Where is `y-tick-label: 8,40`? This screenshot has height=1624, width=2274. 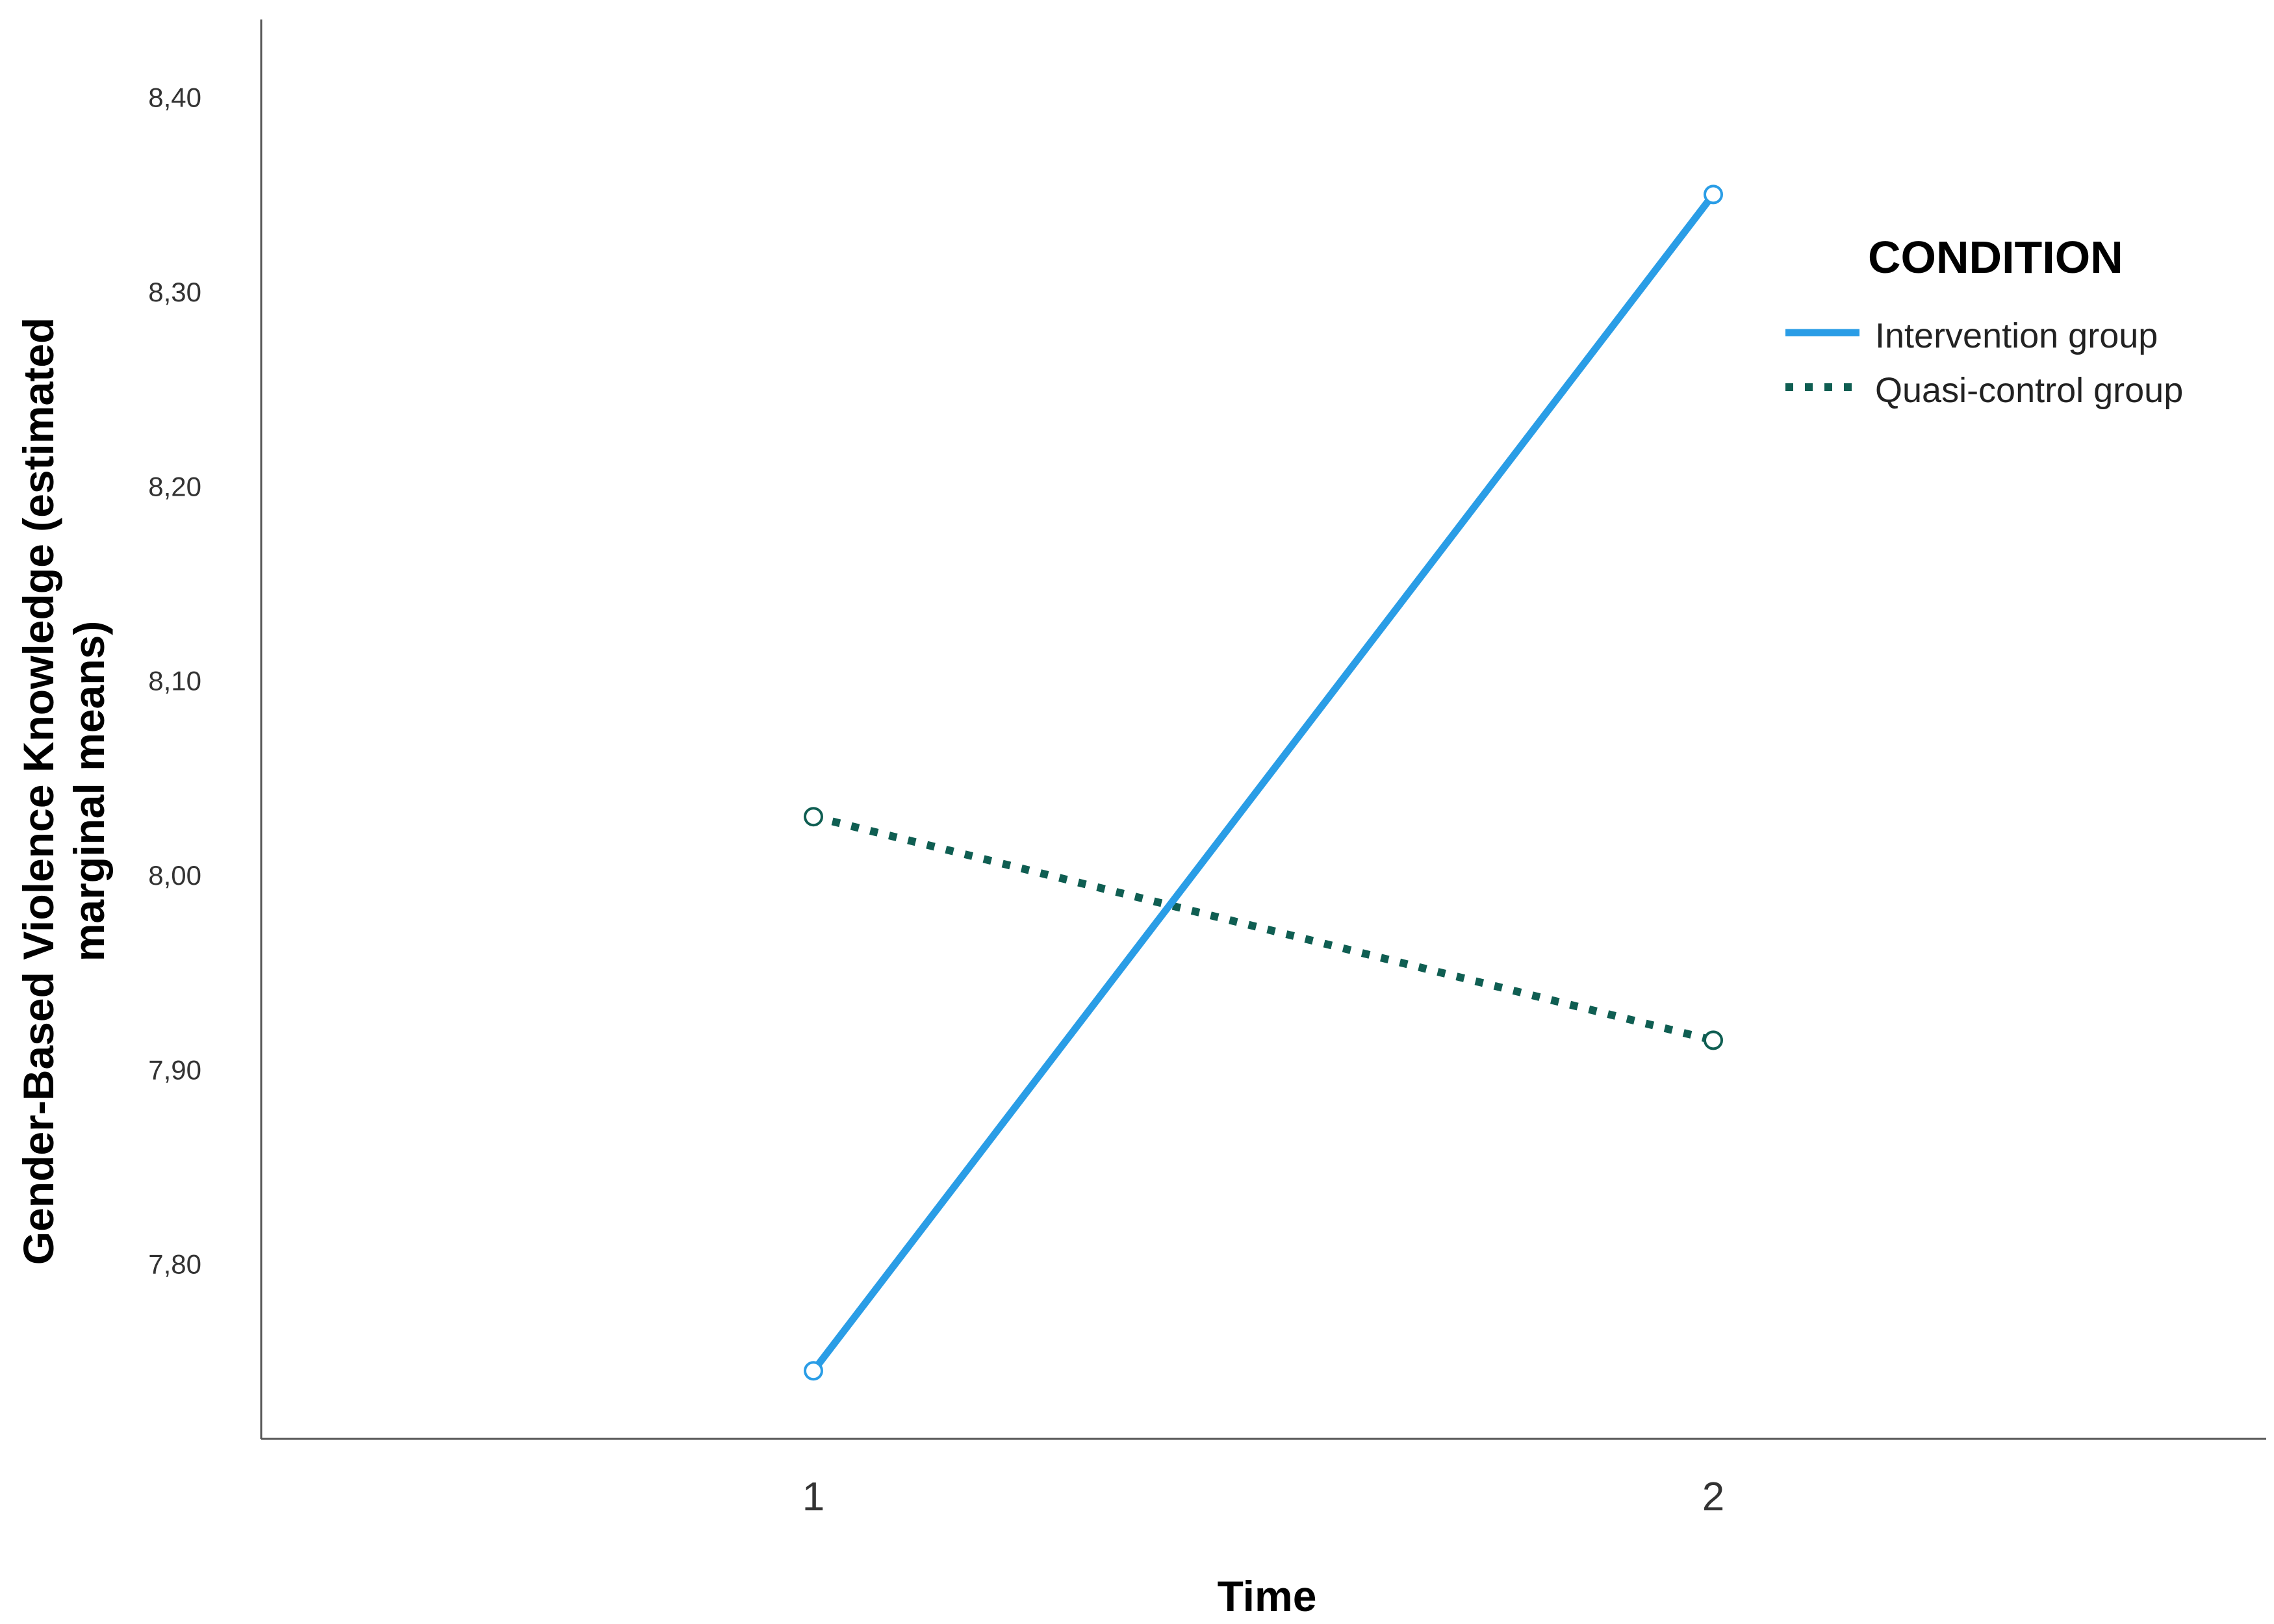 y-tick-label: 8,40 is located at coordinates (174, 97).